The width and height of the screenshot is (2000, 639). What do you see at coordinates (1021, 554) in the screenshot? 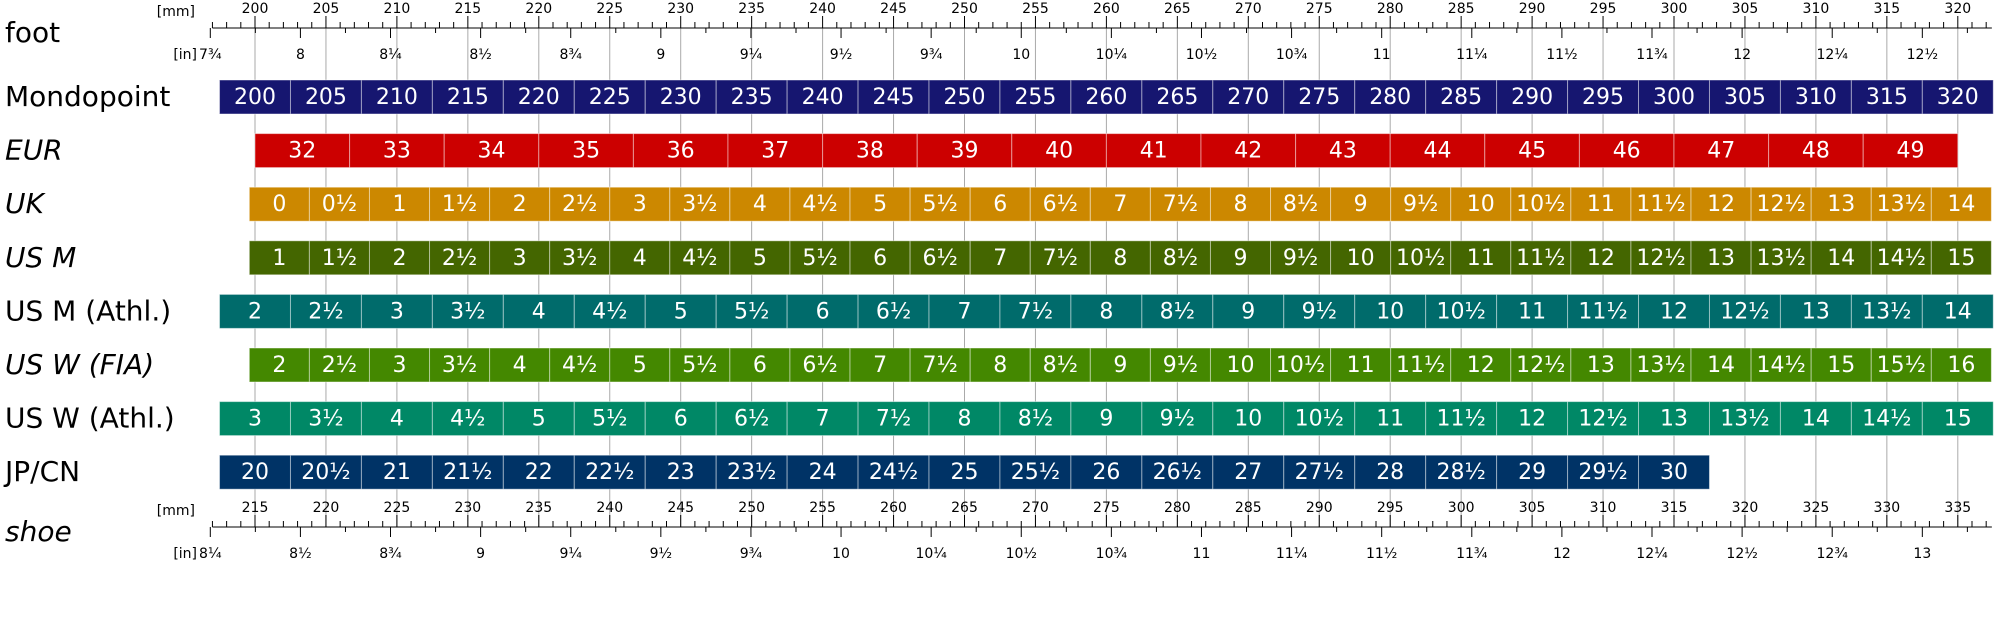
I see `in-label: 10½` at bounding box center [1021, 554].